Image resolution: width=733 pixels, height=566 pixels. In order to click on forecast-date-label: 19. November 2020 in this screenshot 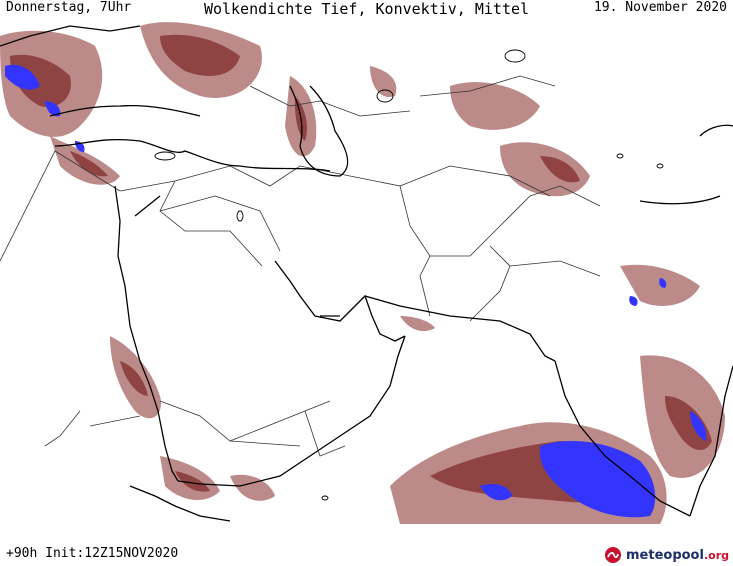, I will do `click(660, 7)`.